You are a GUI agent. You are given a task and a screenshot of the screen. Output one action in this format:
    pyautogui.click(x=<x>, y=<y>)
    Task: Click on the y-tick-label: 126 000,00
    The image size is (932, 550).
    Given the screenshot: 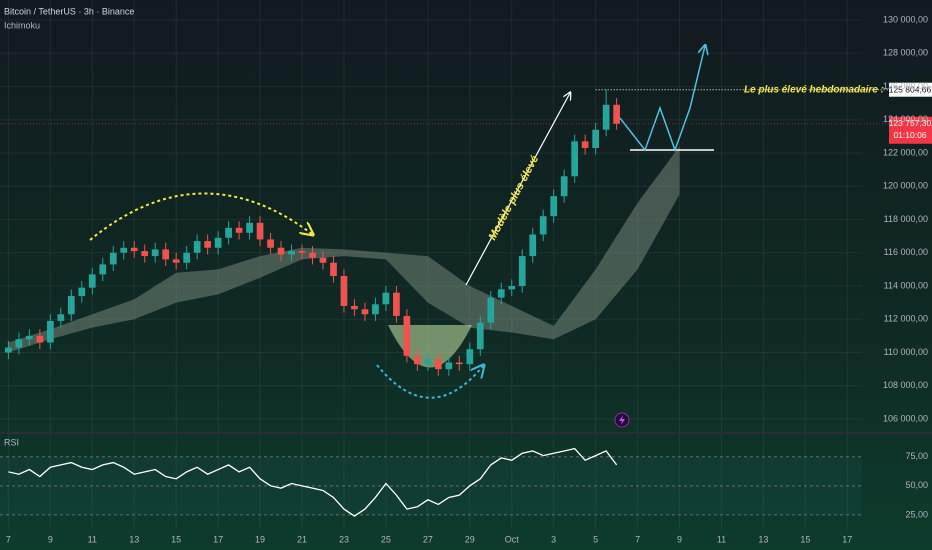 What is the action you would take?
    pyautogui.click(x=905, y=86)
    